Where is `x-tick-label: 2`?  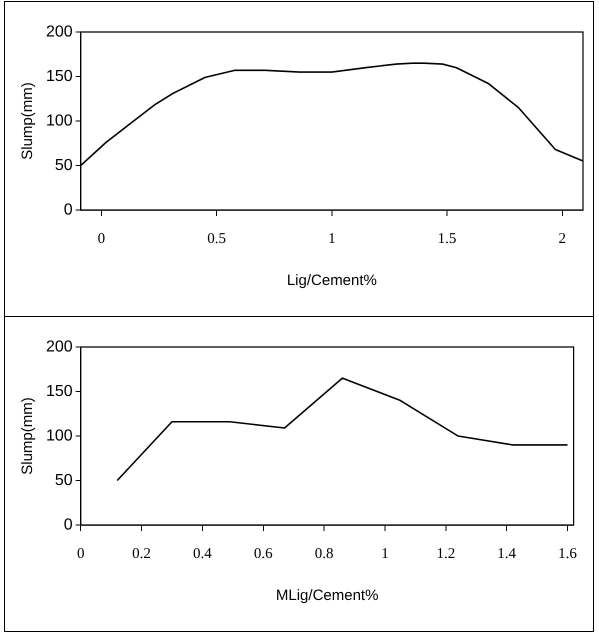 x-tick-label: 2 is located at coordinates (562, 238).